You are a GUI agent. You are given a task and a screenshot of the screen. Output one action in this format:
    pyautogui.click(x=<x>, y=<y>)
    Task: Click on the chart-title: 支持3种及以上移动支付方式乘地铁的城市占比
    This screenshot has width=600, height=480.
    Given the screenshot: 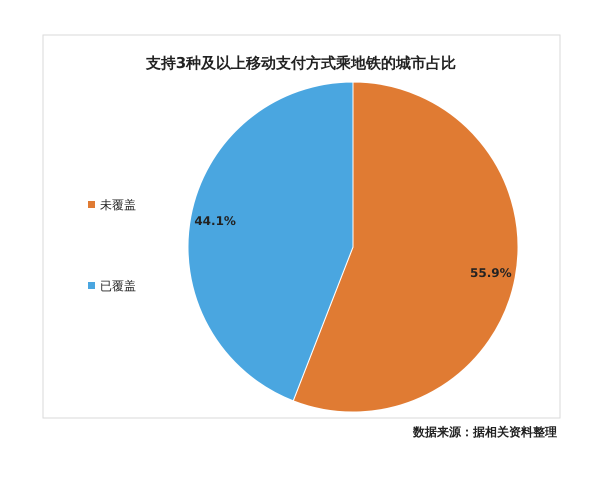 What is the action you would take?
    pyautogui.click(x=300, y=63)
    